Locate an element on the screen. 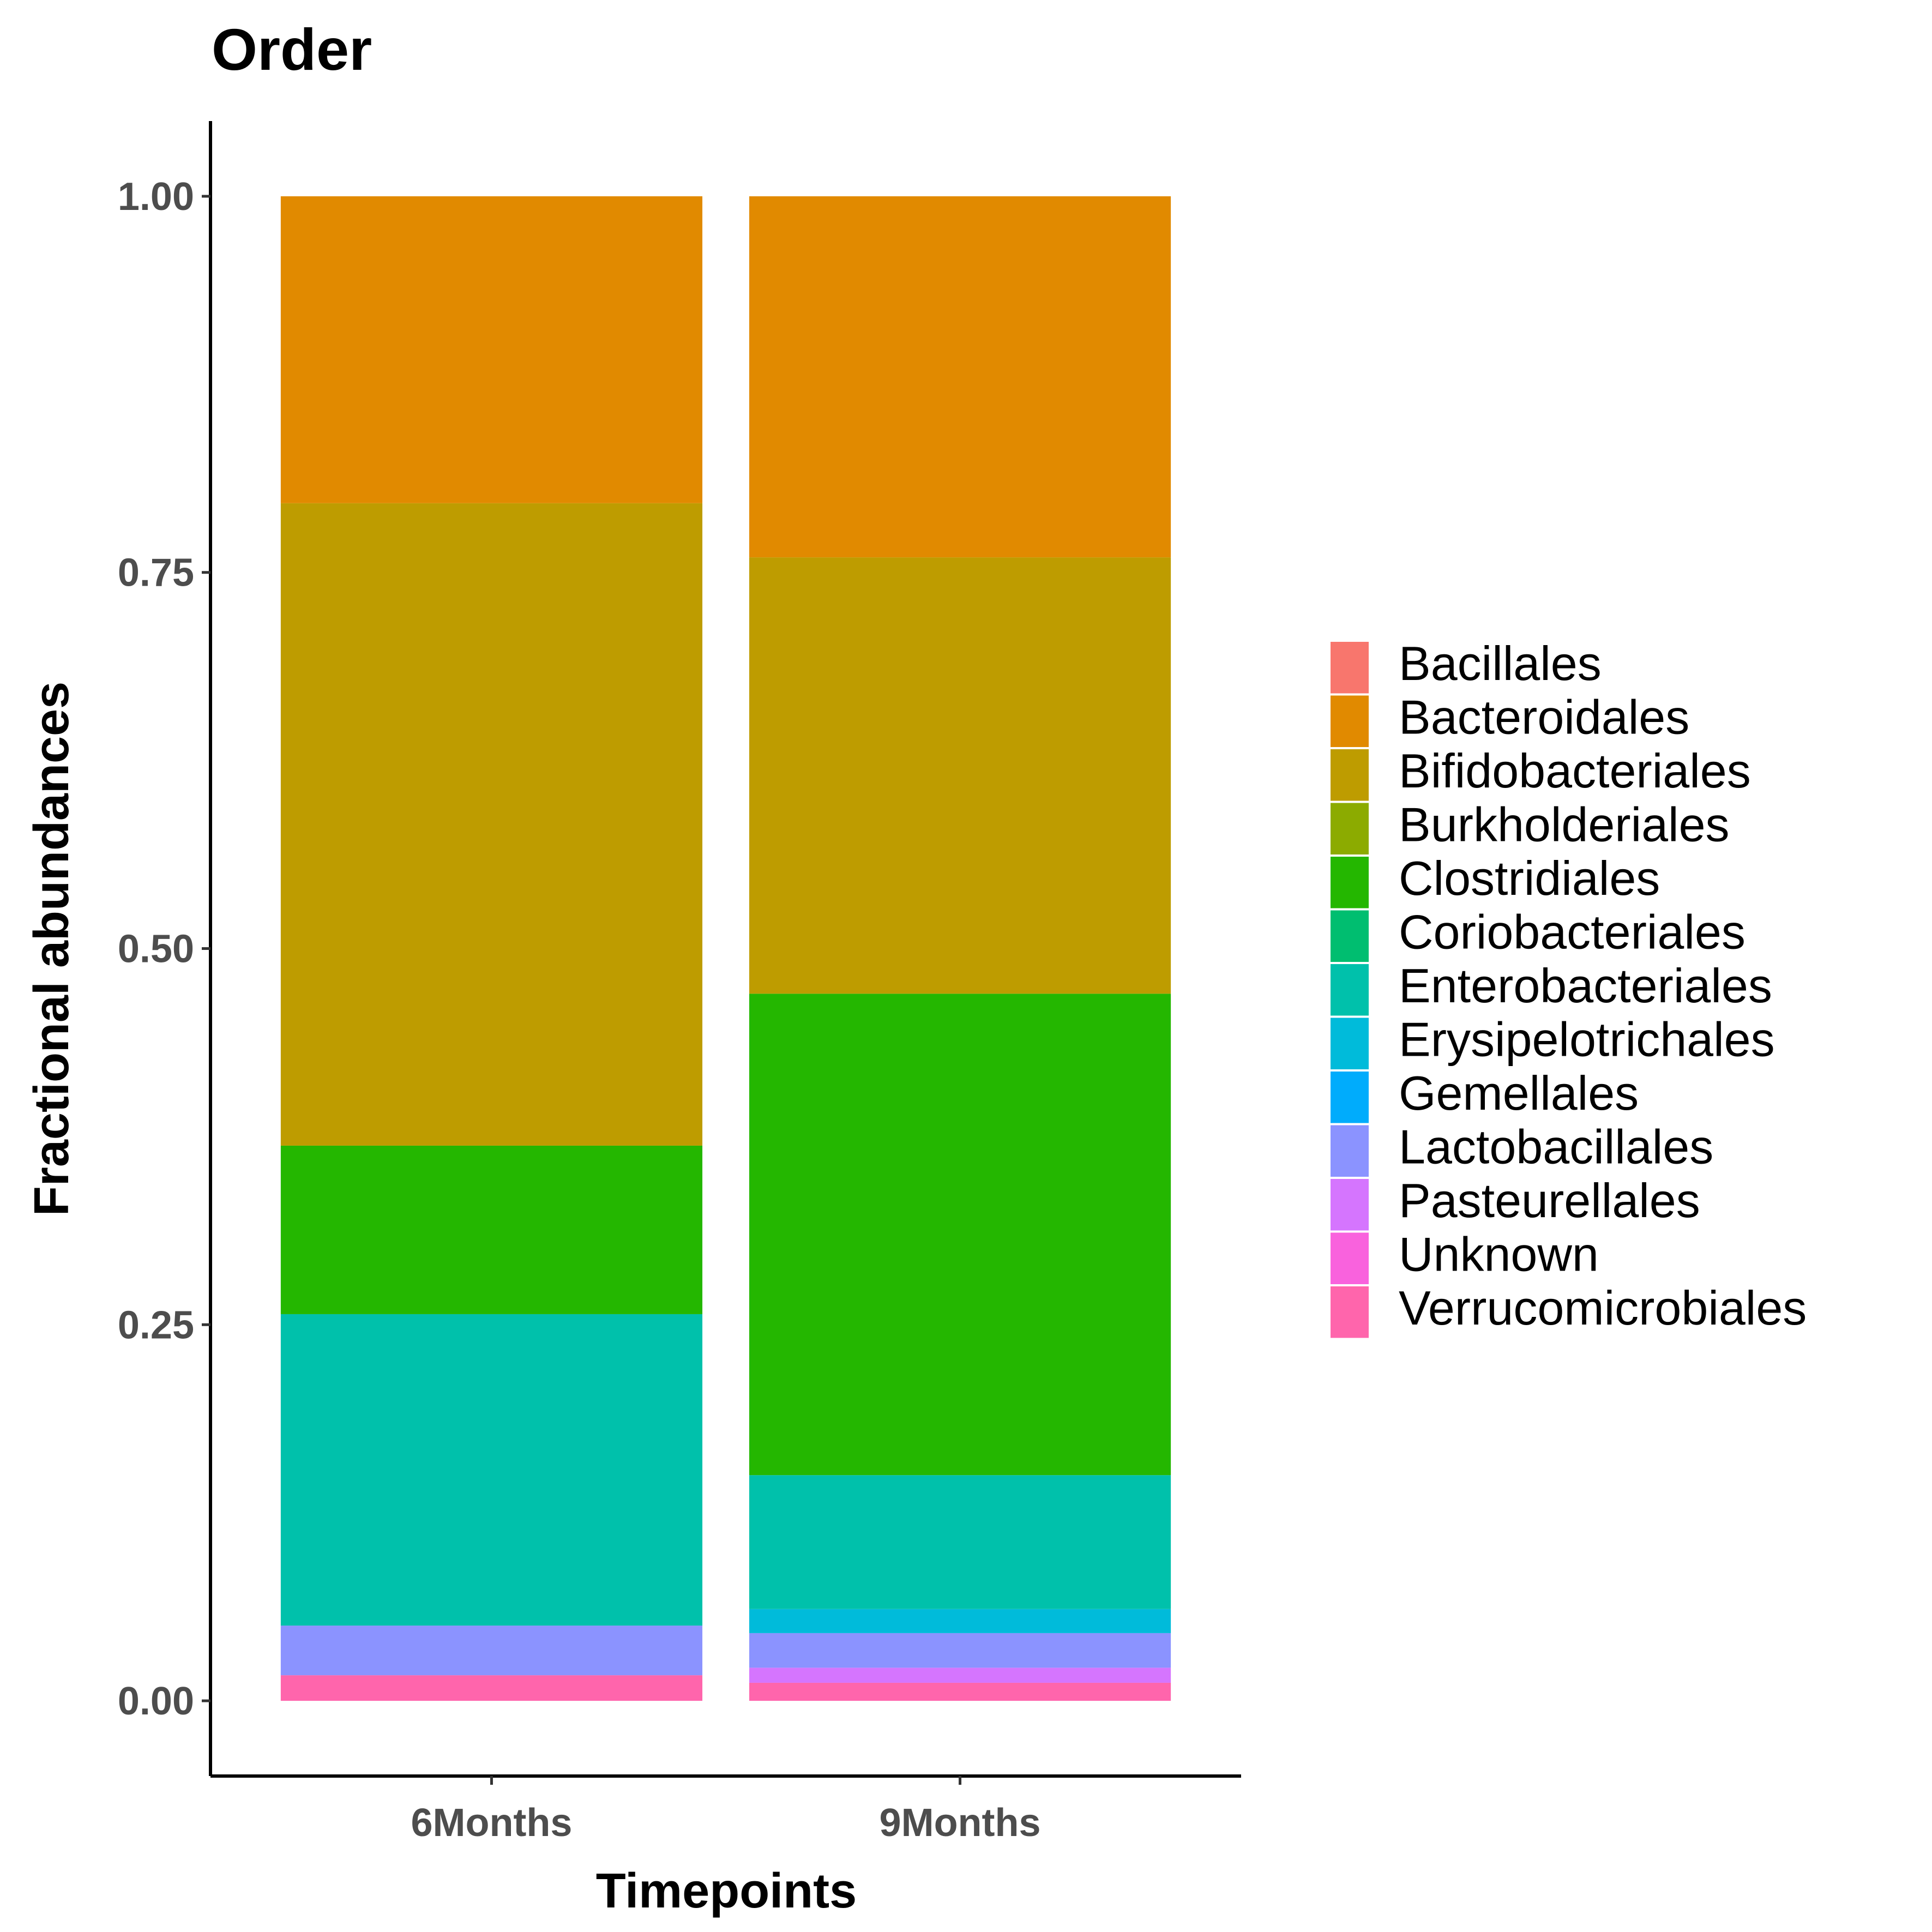  y-tick-label: 0.50 is located at coordinates (156, 949).